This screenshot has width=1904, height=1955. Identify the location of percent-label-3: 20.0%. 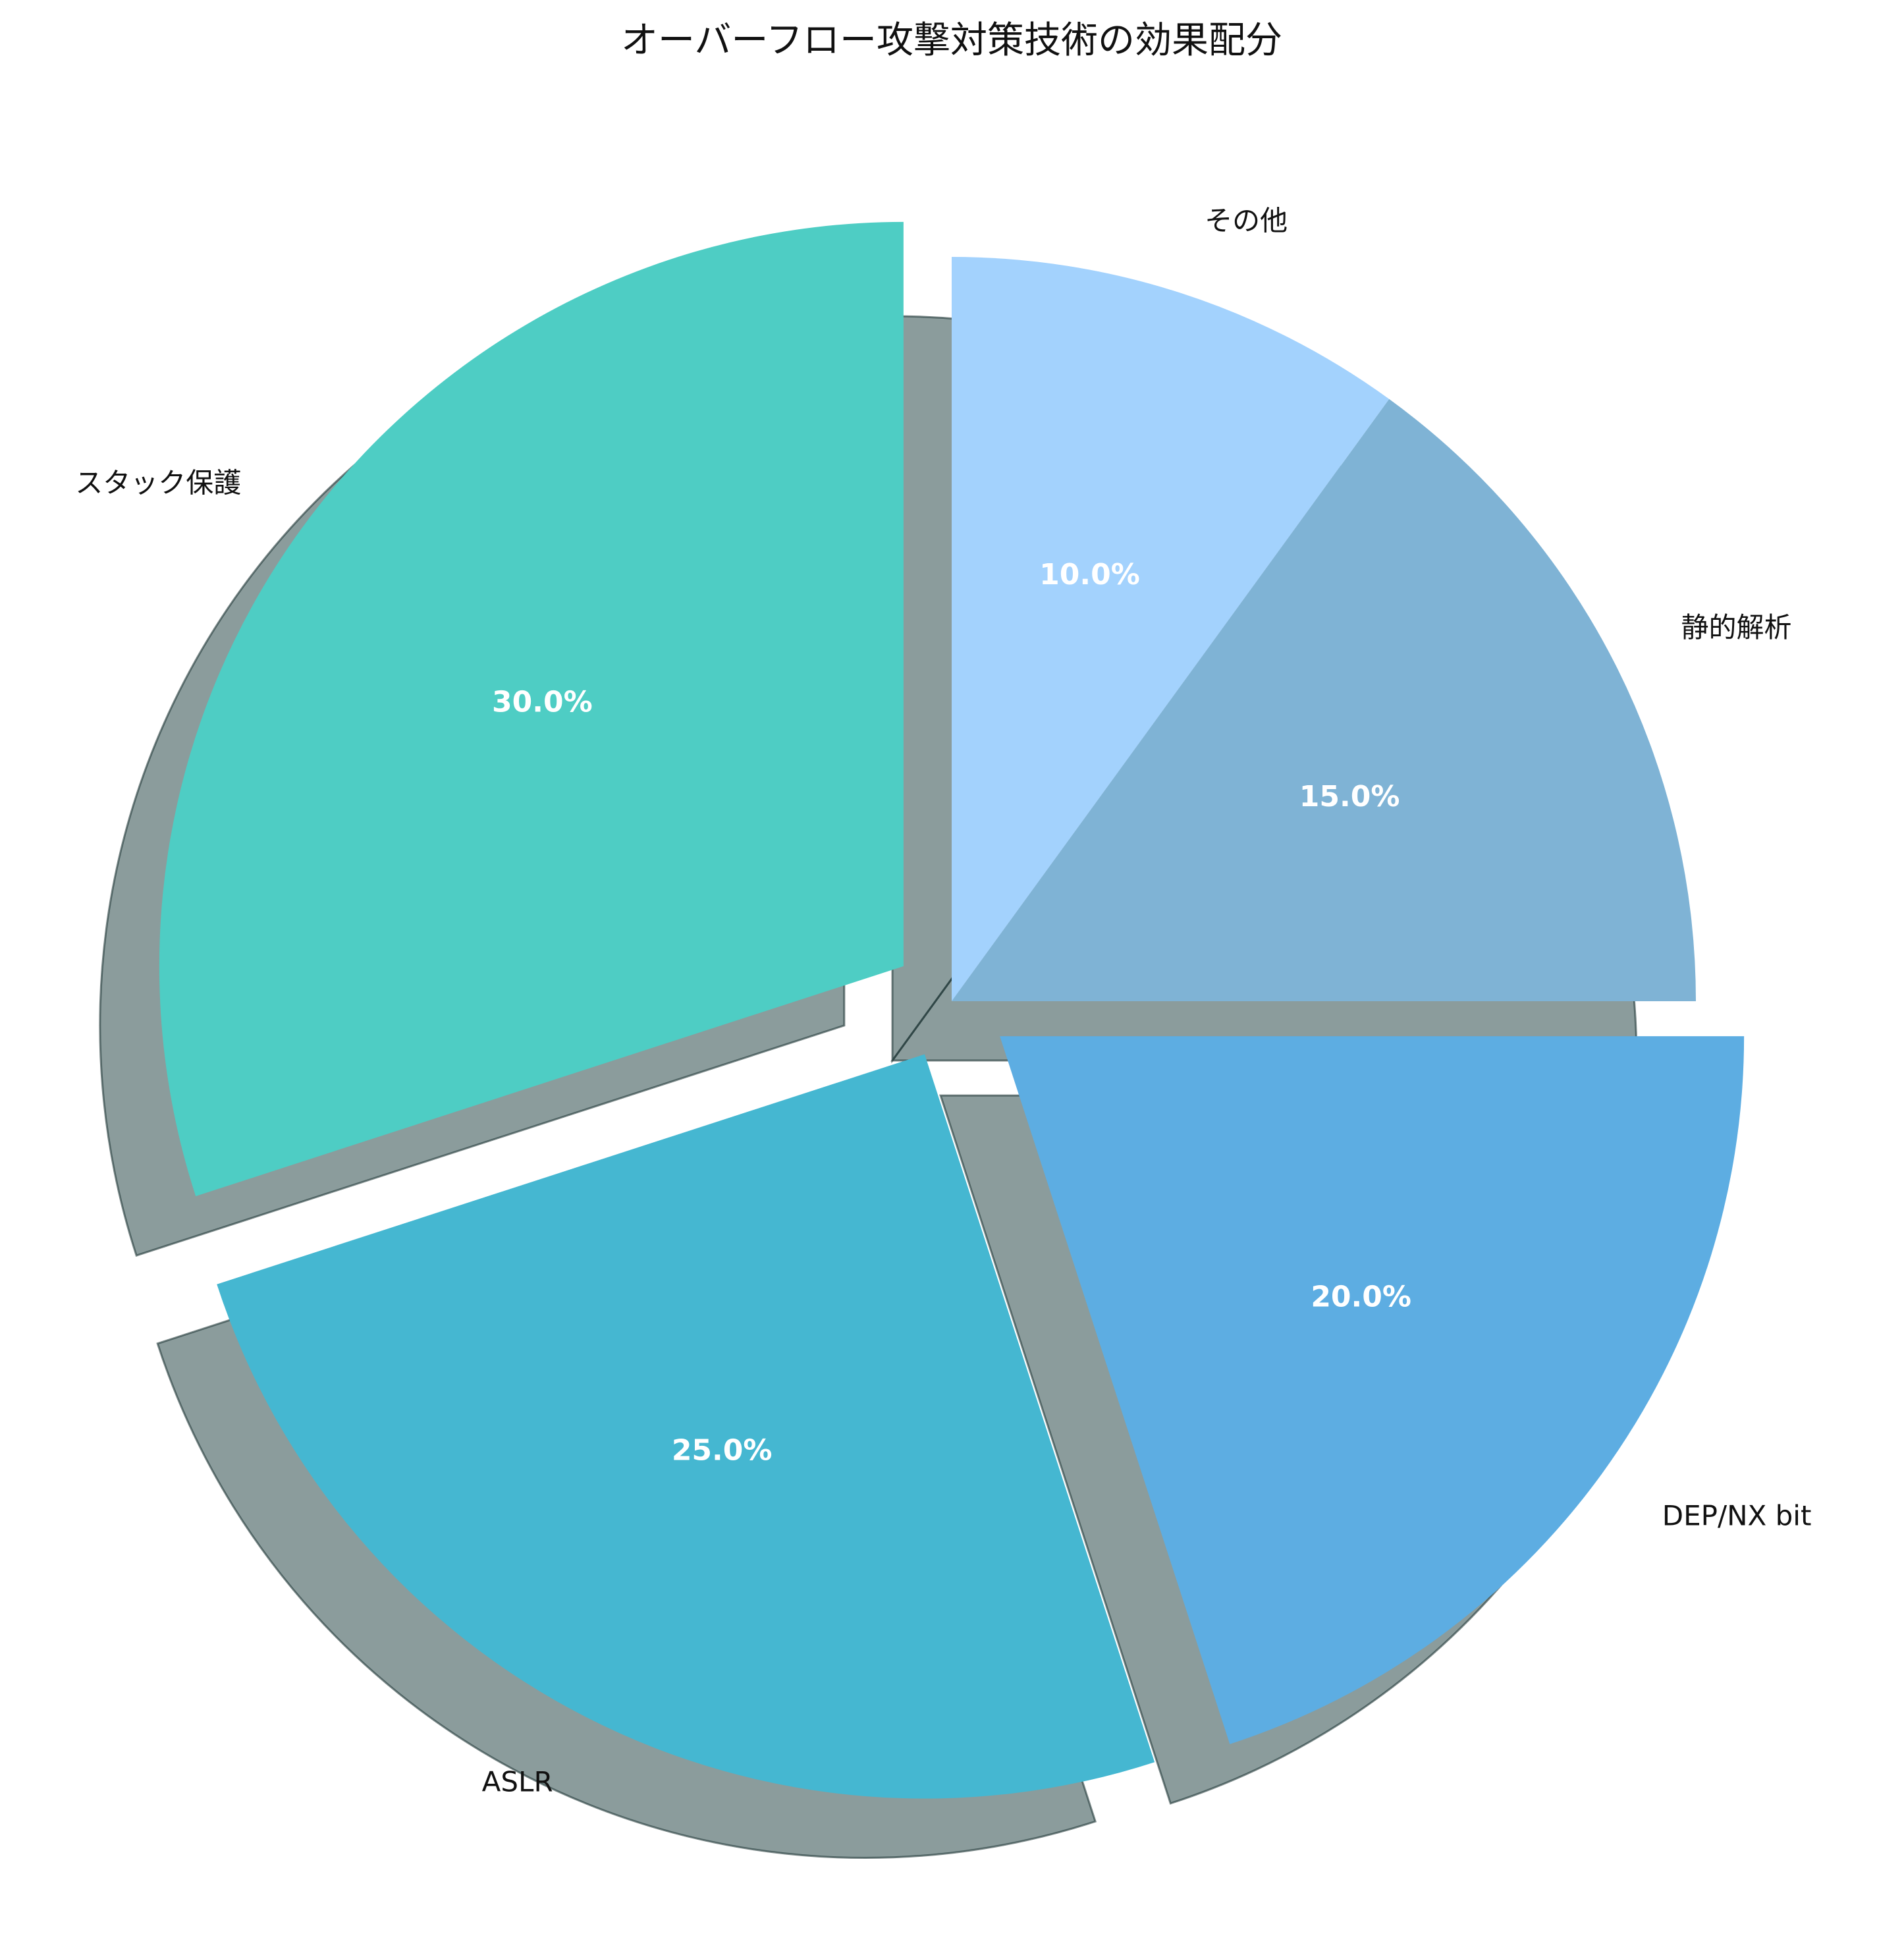
(1361, 1297).